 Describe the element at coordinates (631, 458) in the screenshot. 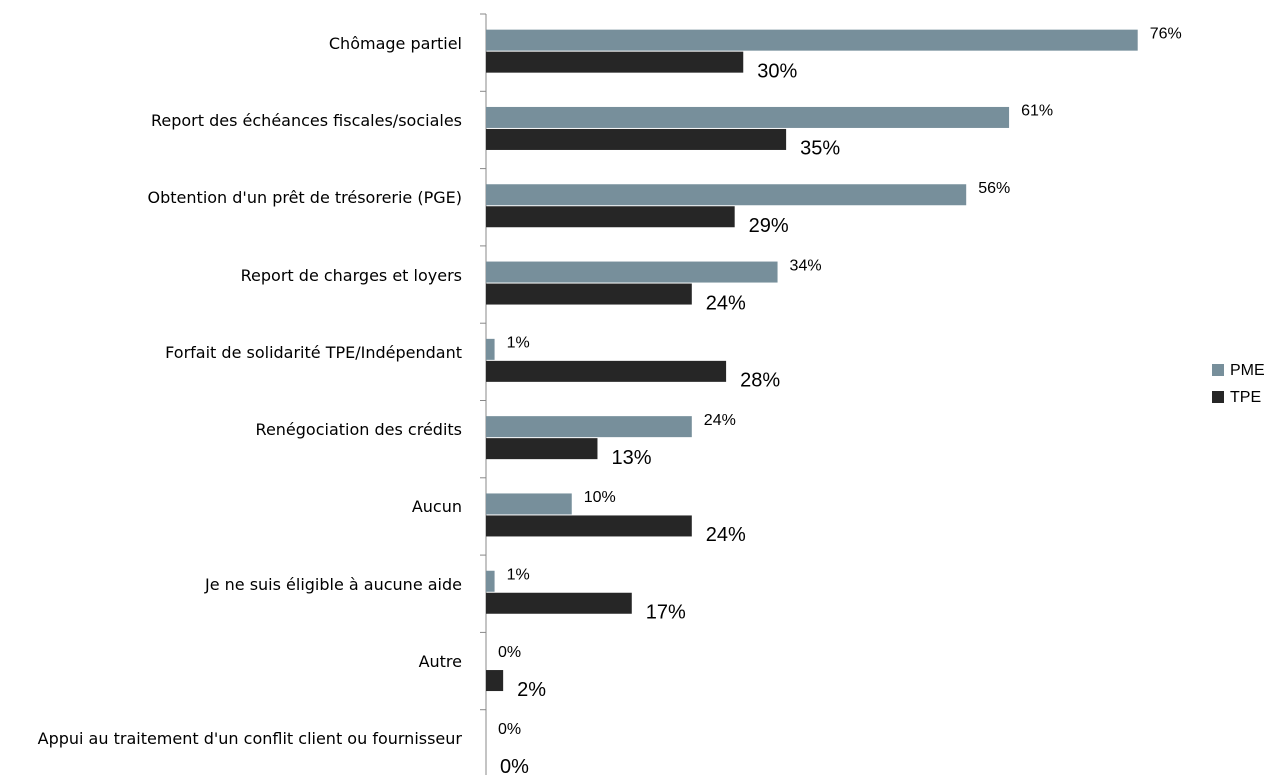

I see `value-label: 13%` at that location.